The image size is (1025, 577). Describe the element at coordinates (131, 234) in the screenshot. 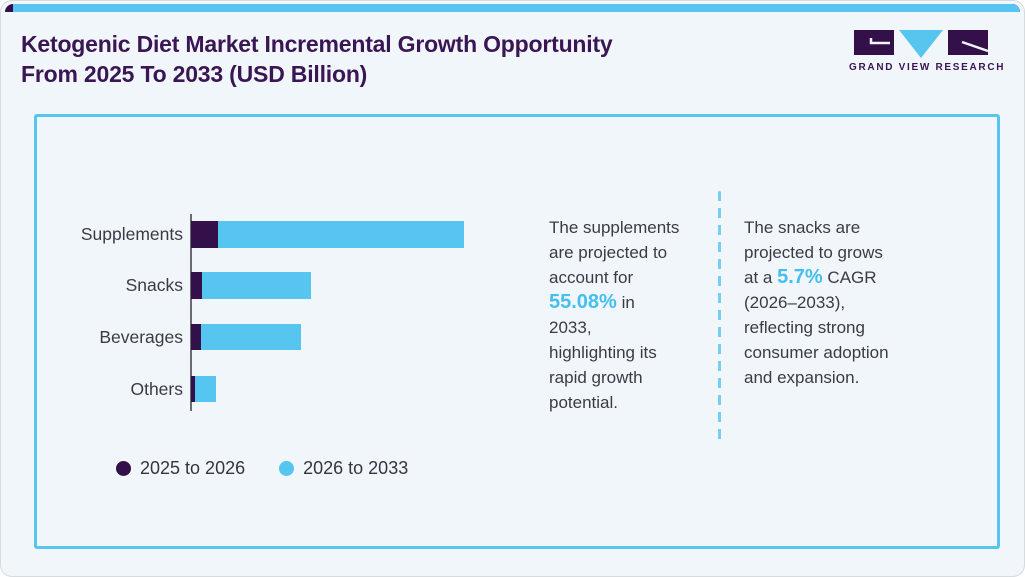

I see `category-label-supplements: Supplements` at that location.